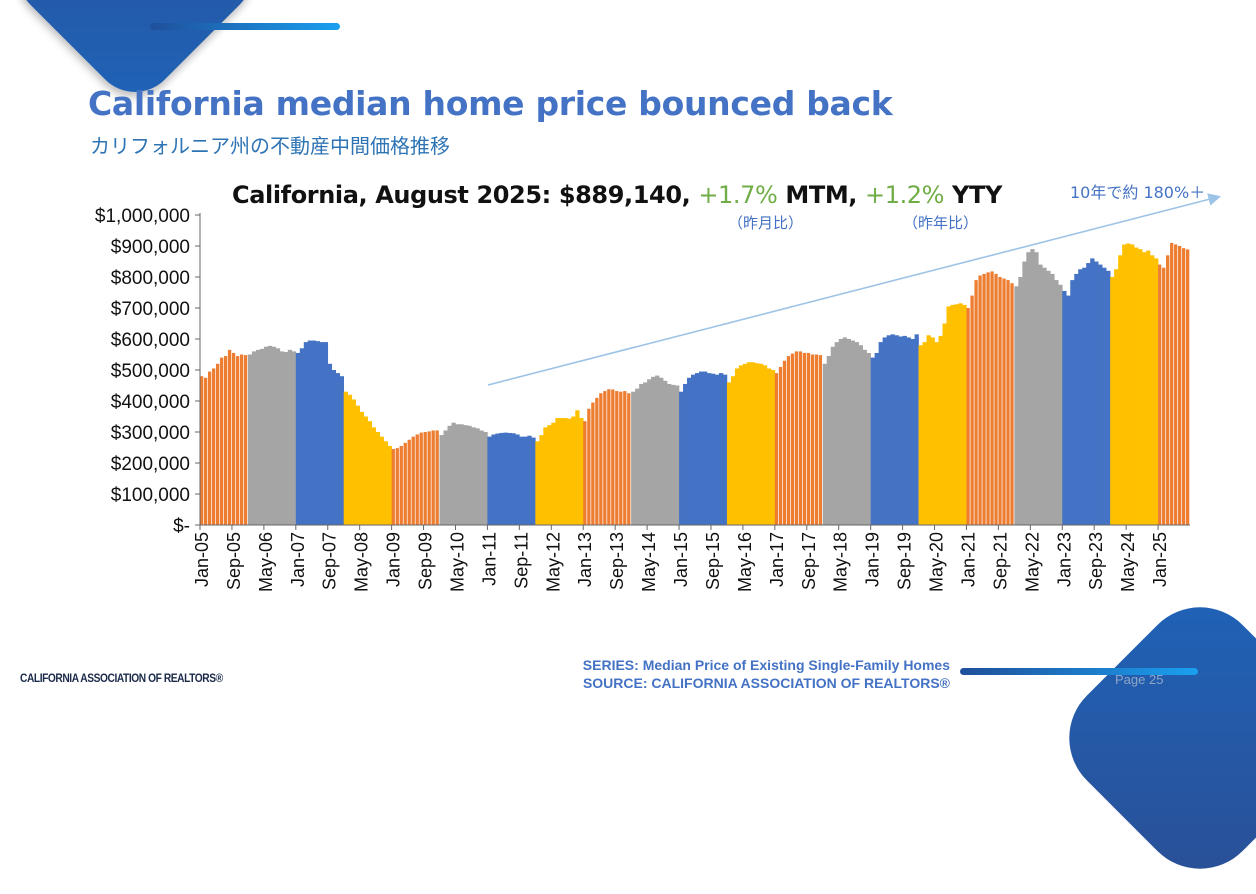  What do you see at coordinates (298, 559) in the screenshot?
I see `x-tick-label: Jan-07` at bounding box center [298, 559].